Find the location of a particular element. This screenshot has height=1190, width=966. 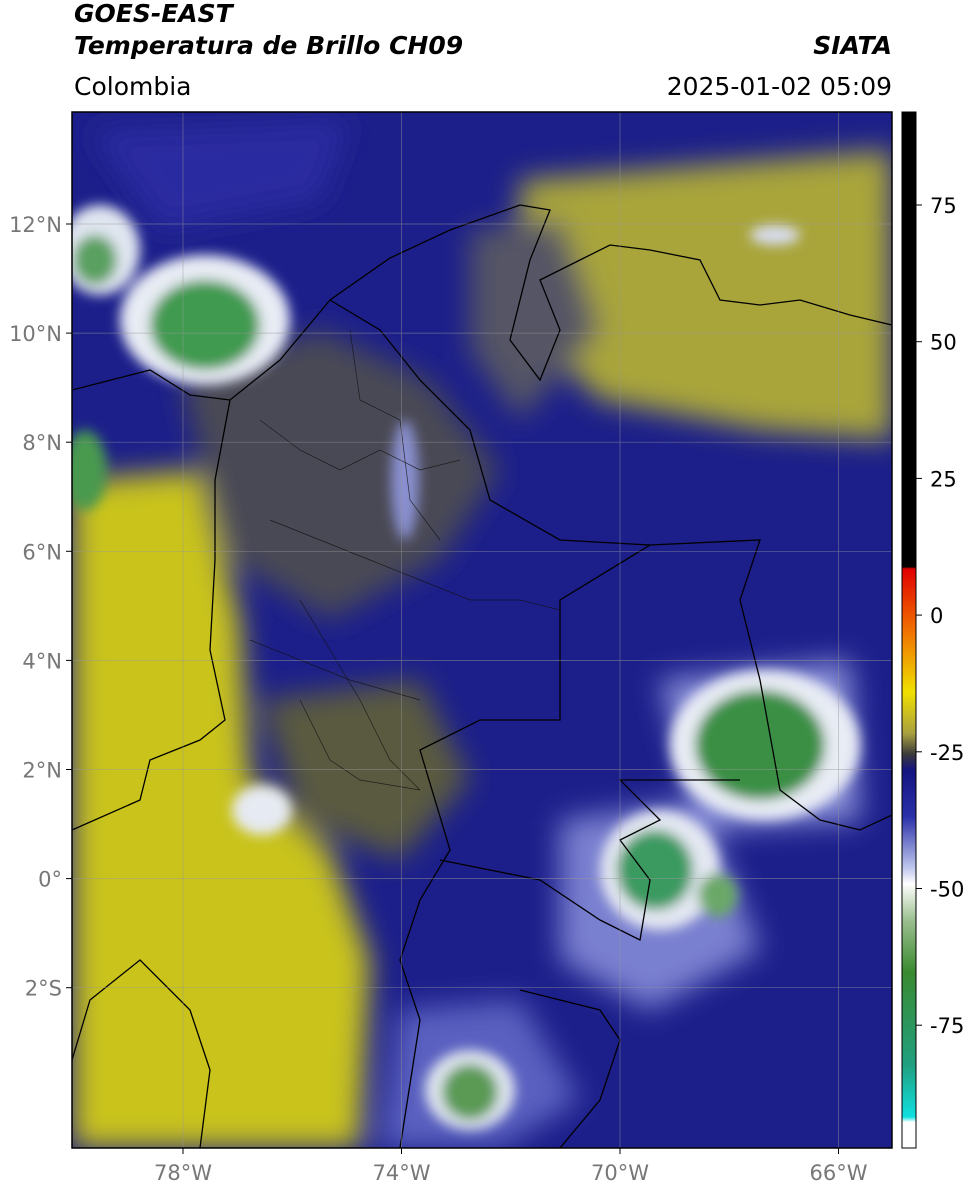

colorbar-tick-label: -50 is located at coordinates (947, 890).